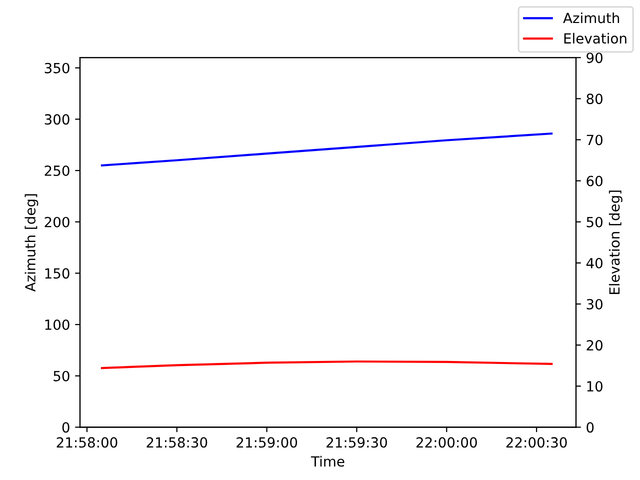 Image resolution: width=640 pixels, height=480 pixels. What do you see at coordinates (594, 99) in the screenshot?
I see `y2-tick-label: 80` at bounding box center [594, 99].